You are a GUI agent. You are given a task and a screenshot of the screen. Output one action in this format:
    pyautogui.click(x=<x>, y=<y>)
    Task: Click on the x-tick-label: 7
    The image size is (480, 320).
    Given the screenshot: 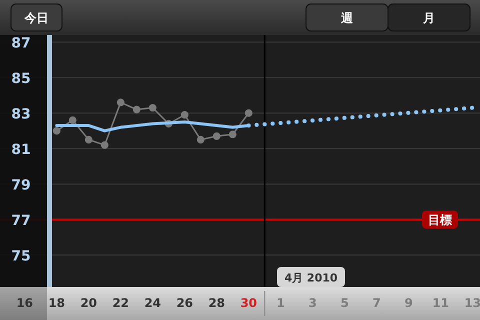 What is the action you would take?
    pyautogui.click(x=376, y=303)
    